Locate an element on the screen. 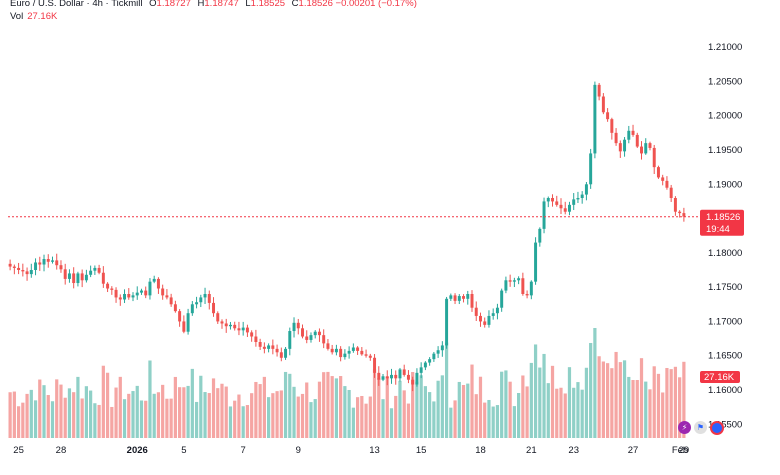 This screenshot has height=475, width=780. eu-flag-icon is located at coordinates (717, 428).